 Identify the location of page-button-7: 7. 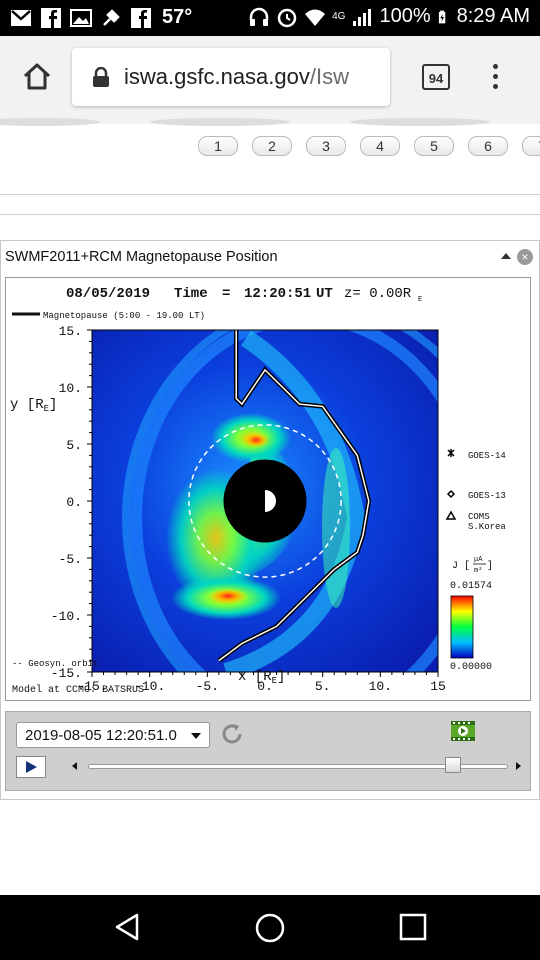
(531, 146).